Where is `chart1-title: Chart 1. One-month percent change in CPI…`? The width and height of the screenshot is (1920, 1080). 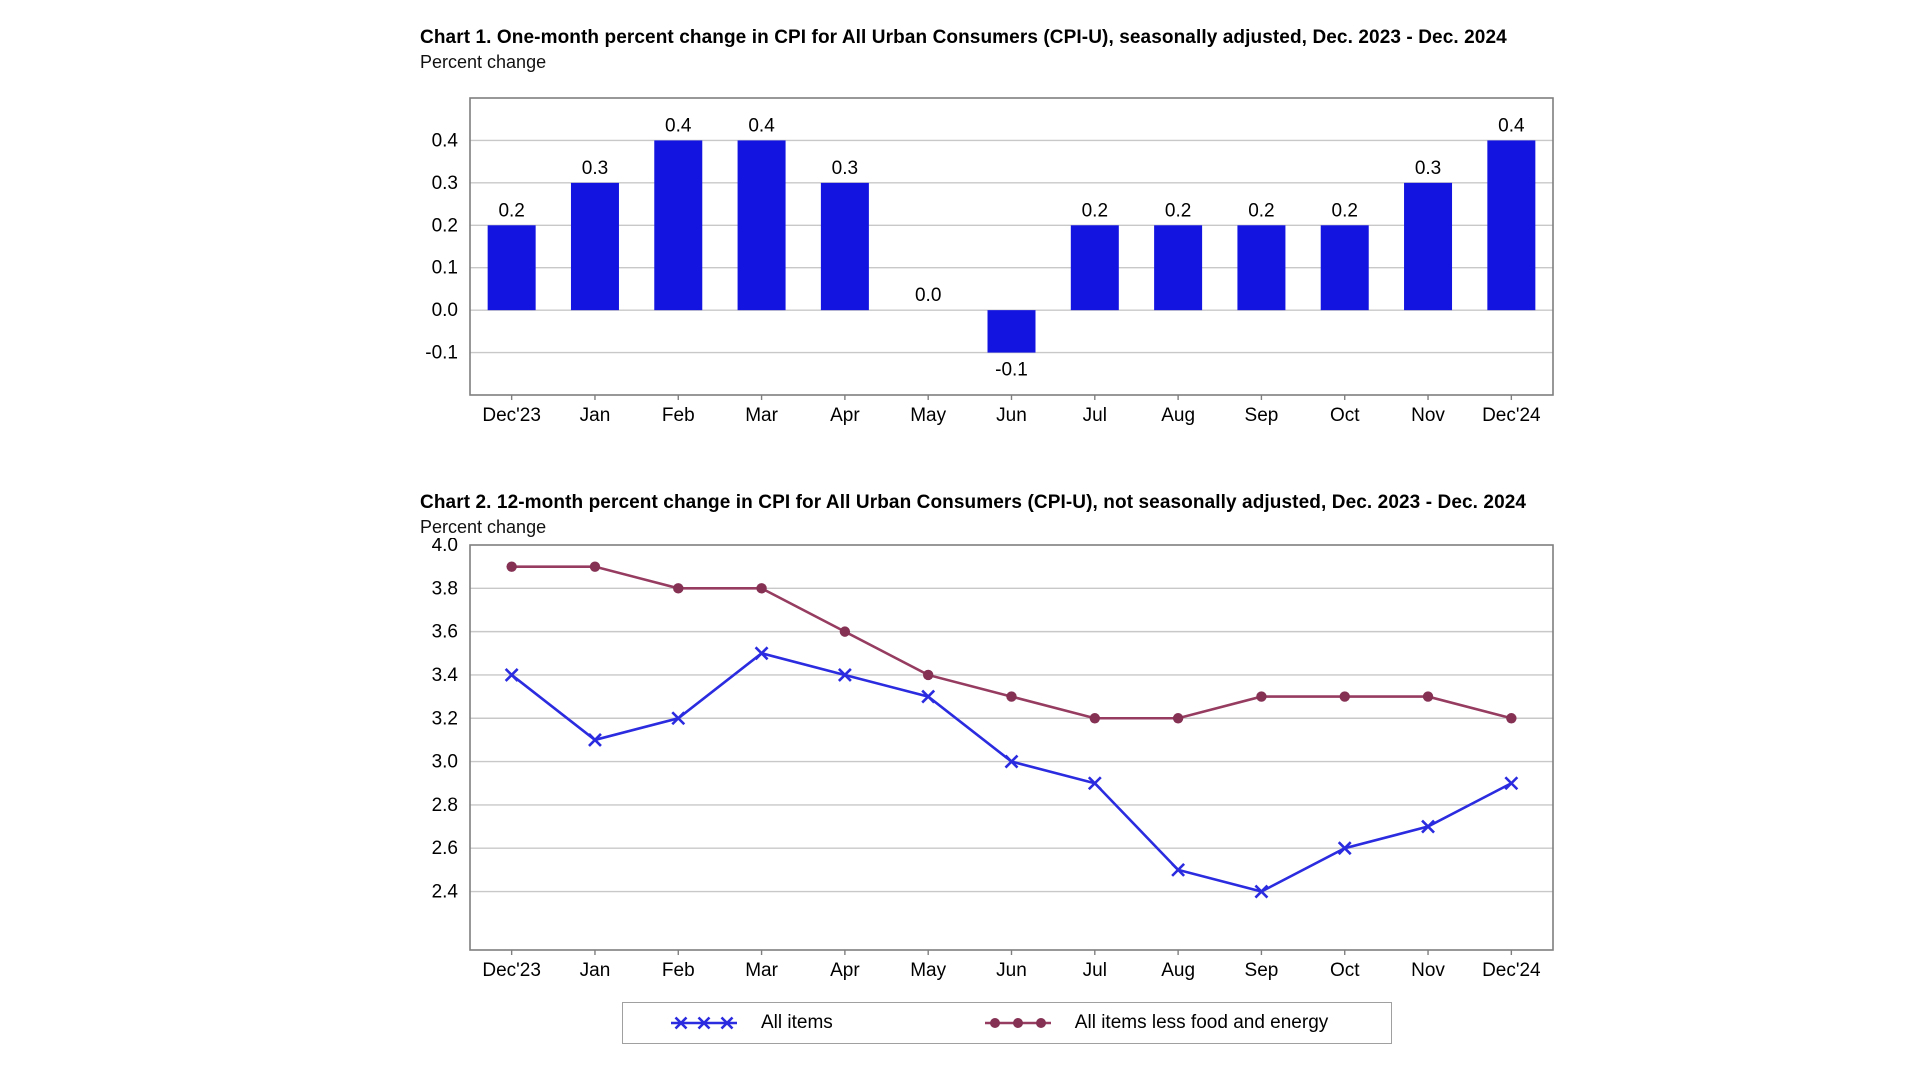
chart1-title: Chart 1. One-month percent change in CPI… is located at coordinates (963, 37).